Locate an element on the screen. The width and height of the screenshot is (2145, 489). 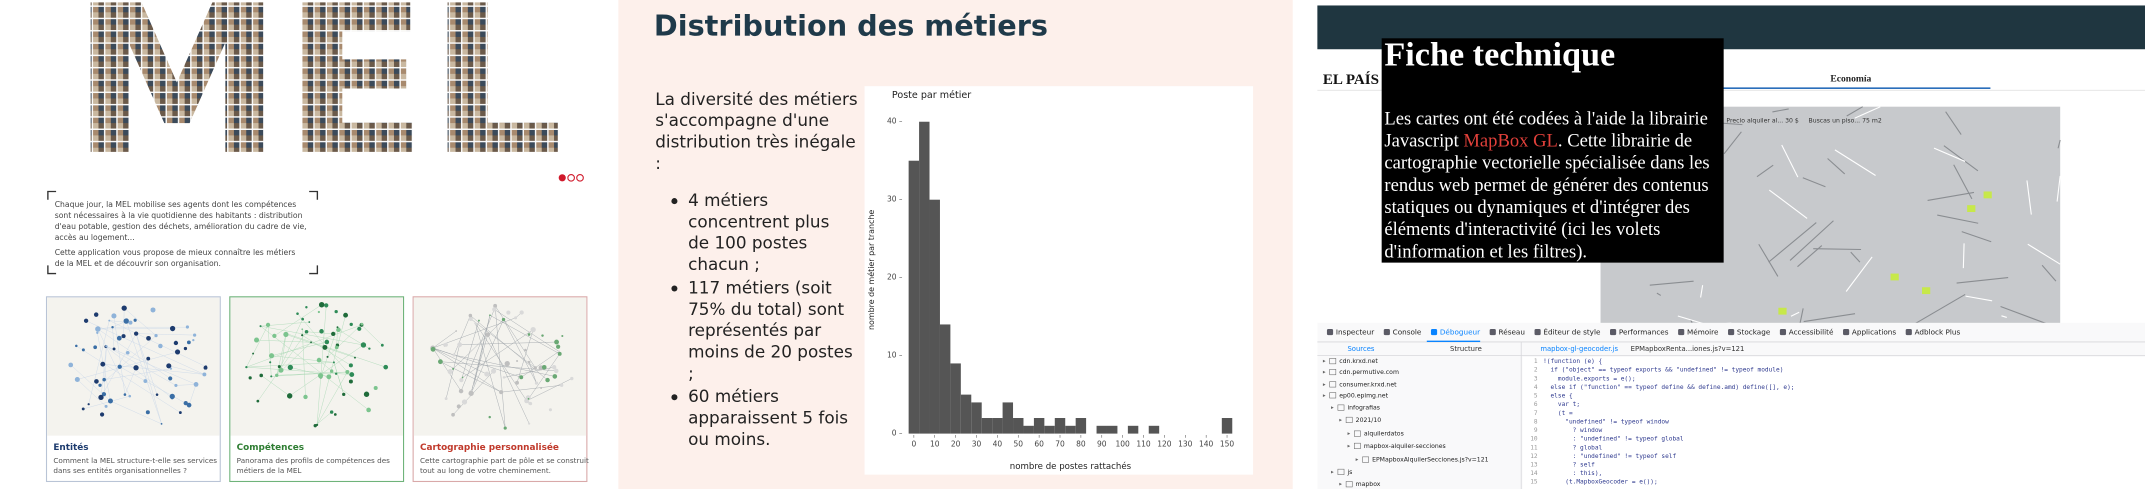
info-link: MapBox GL is located at coordinates (1510, 141).